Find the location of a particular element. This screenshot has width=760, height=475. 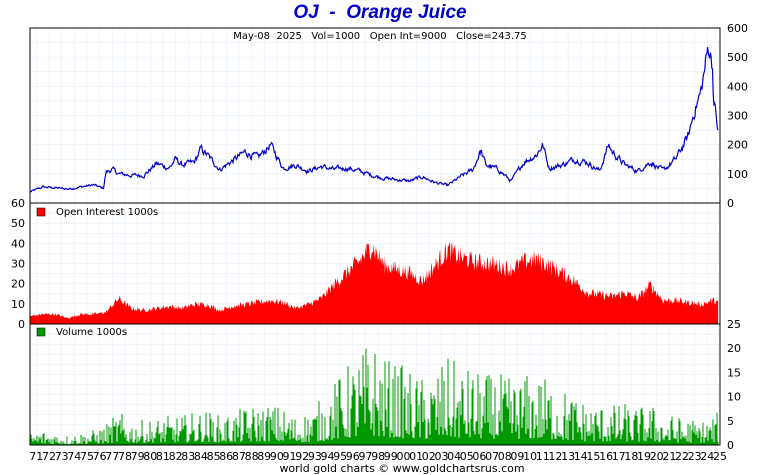

x-tick-label: 73 is located at coordinates (62, 456).